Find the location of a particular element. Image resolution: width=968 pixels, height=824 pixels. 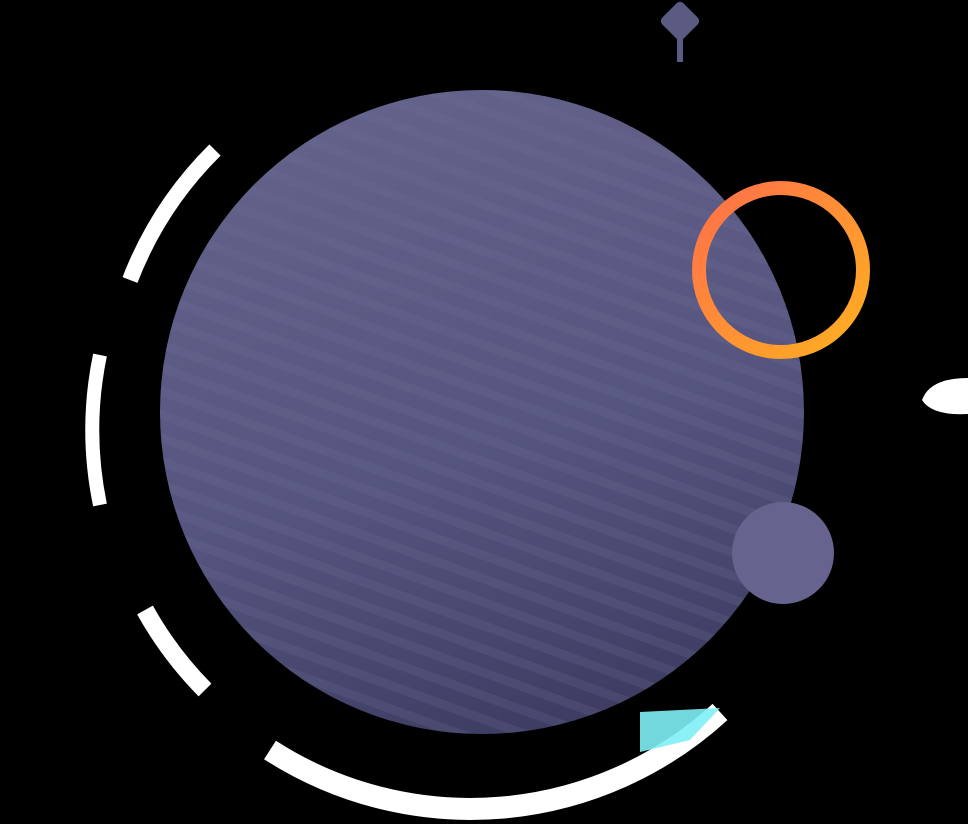

diamond-marker is located at coordinates (680, 31).